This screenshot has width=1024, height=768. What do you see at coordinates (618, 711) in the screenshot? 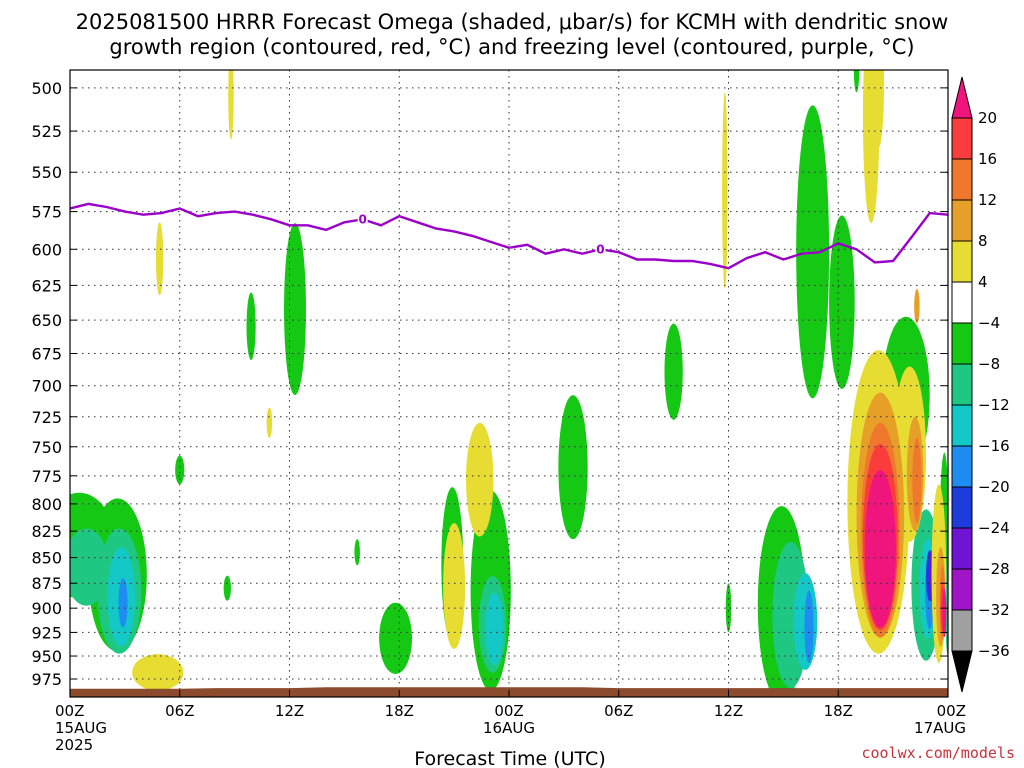
I see `xtick-label-5-0: 06Z` at bounding box center [618, 711].